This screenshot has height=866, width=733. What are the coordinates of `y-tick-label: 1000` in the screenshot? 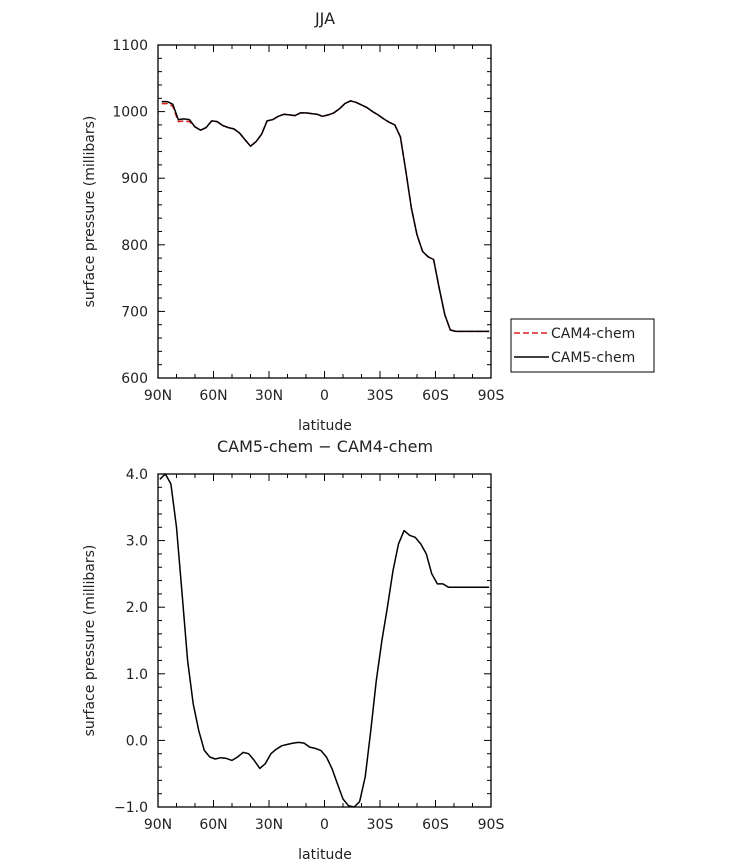 It's located at (130, 113).